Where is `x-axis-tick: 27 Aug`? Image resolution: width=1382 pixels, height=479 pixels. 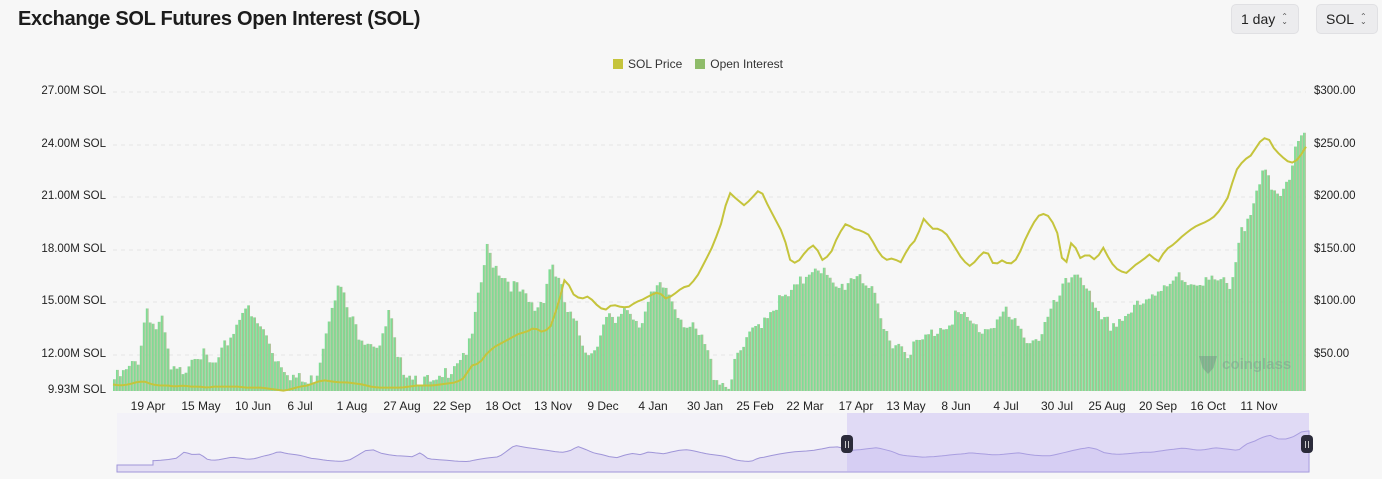
x-axis-tick: 27 Aug is located at coordinates (402, 406).